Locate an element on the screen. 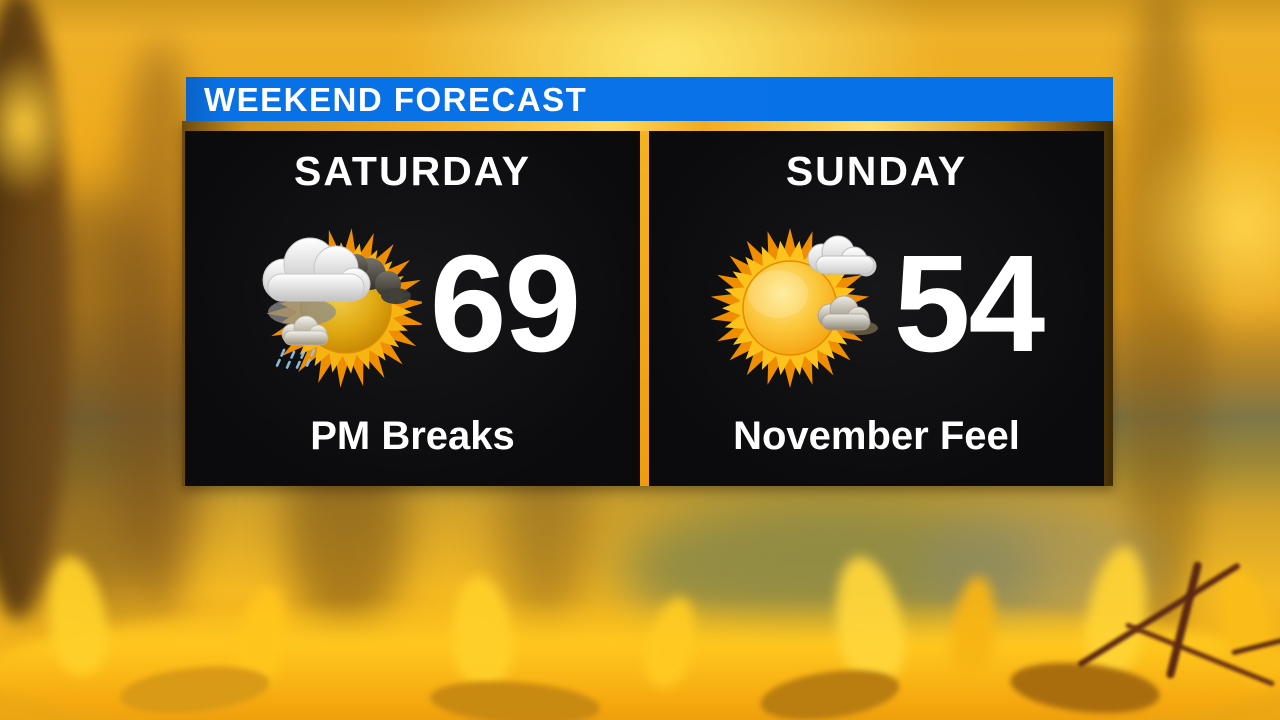 Image resolution: width=1280 pixels, height=720 pixels. day-label: SATURDAY is located at coordinates (412, 171).